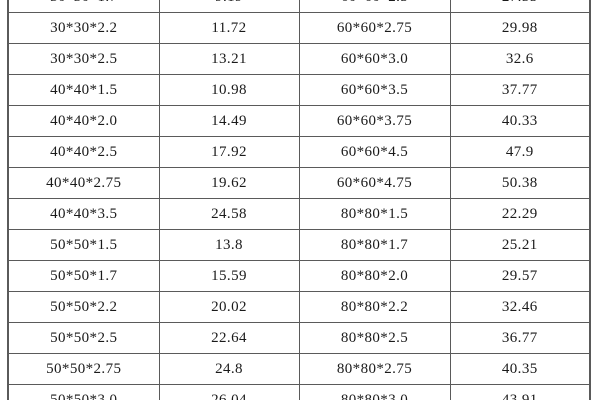  Describe the element at coordinates (520, 6) in the screenshot. I see `table-cell-weight_b: 27.35` at that location.